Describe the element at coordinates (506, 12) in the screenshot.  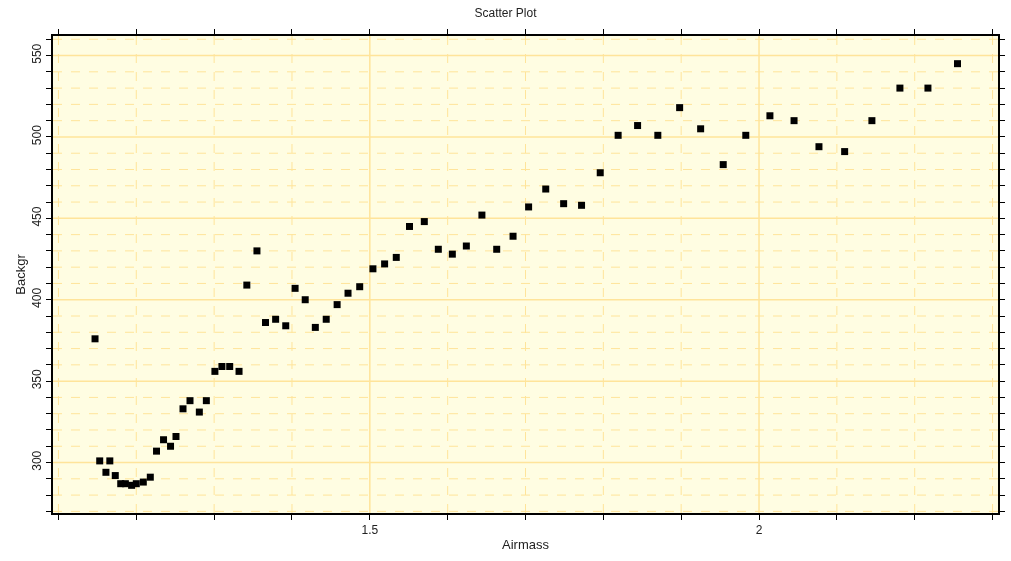
I see `chart-title: Scatter Plot` at that location.